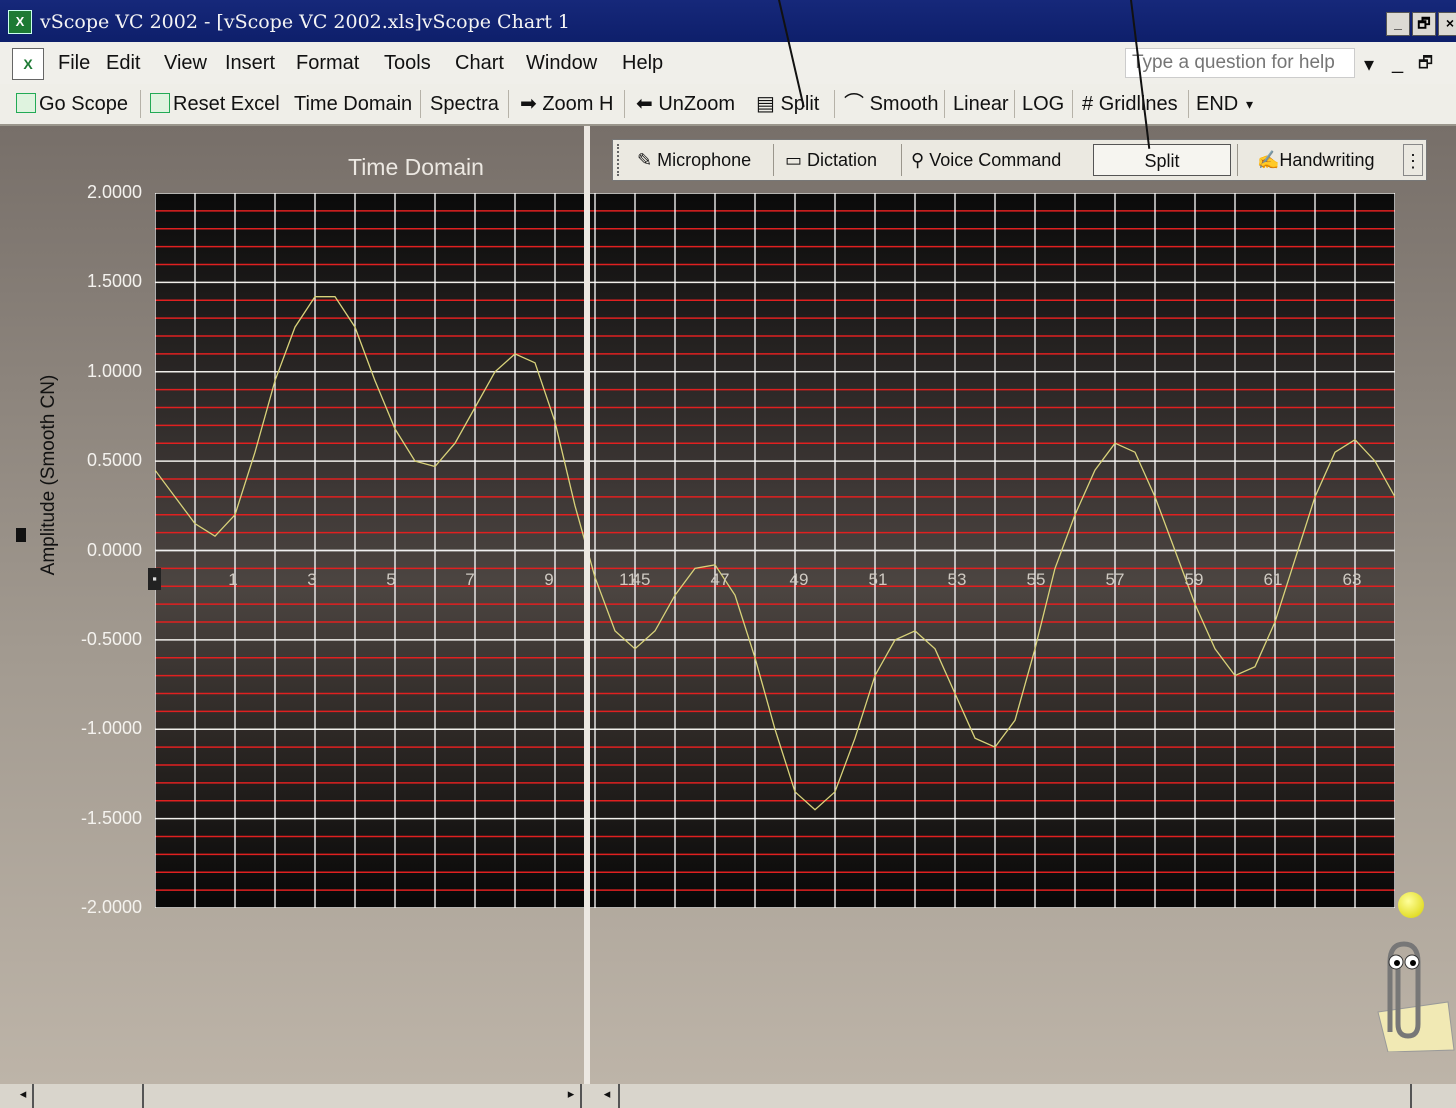  I want to click on minimize-button: _, so click(1398, 24).